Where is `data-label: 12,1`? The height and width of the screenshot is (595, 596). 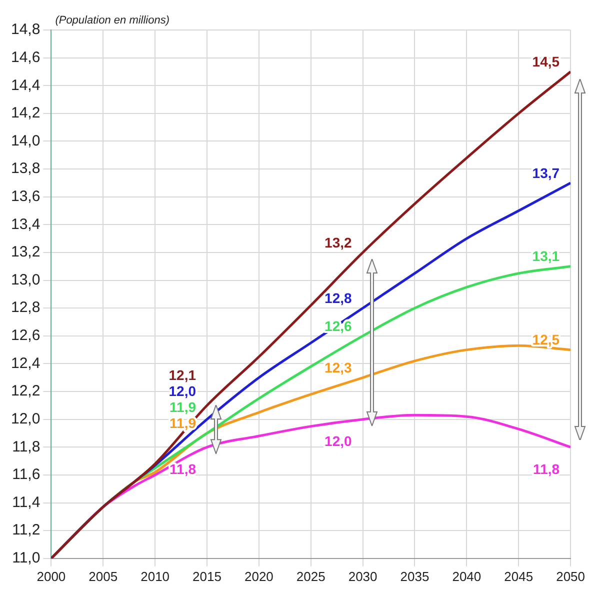 data-label: 12,1 is located at coordinates (182, 375).